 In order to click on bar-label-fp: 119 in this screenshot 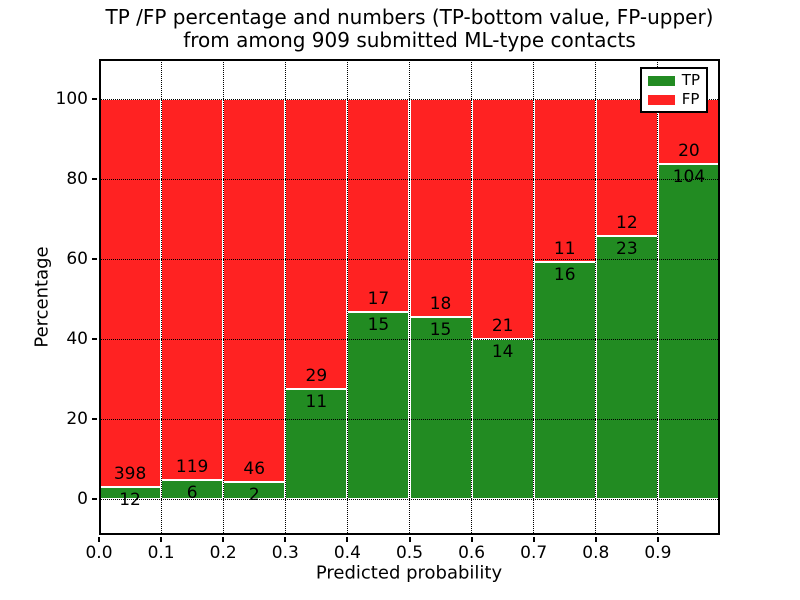, I will do `click(192, 466)`.